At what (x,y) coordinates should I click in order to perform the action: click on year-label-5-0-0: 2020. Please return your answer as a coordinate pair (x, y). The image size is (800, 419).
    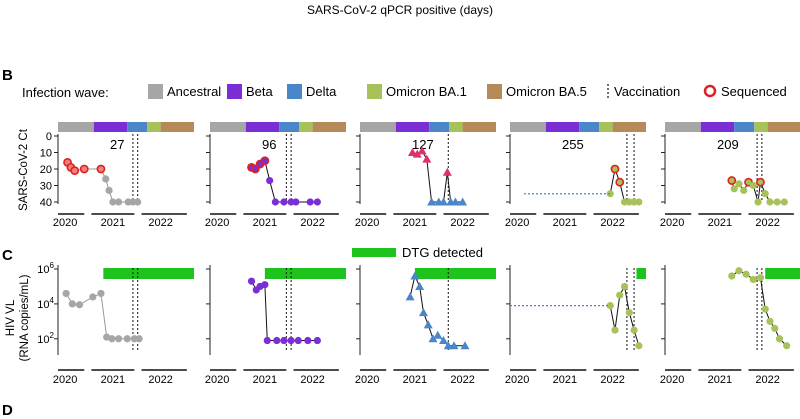
    Looking at the image, I should click on (672, 223).